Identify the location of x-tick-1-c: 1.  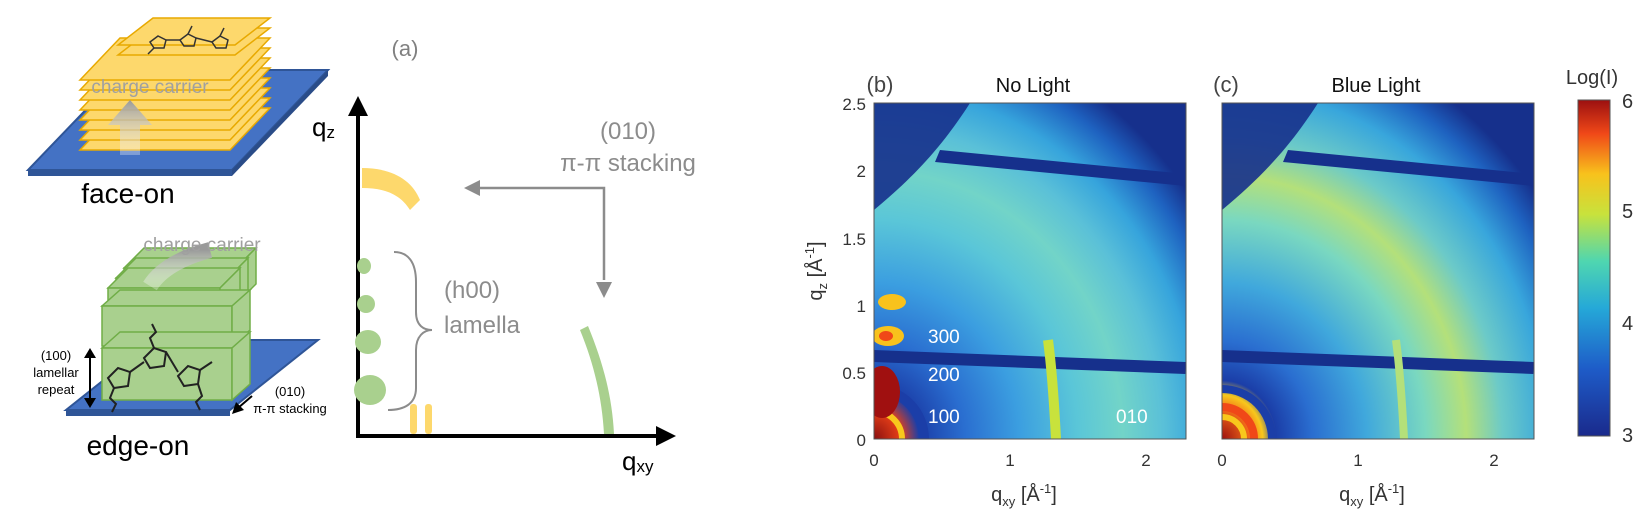
(1357, 460).